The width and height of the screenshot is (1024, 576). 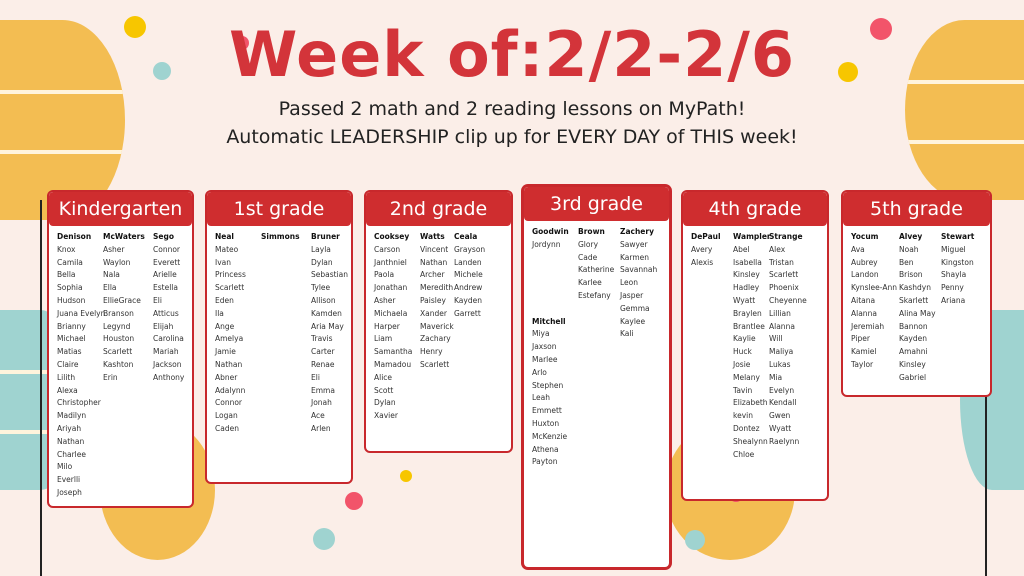 What do you see at coordinates (544, 347) in the screenshot?
I see `student-name: Jaxson` at bounding box center [544, 347].